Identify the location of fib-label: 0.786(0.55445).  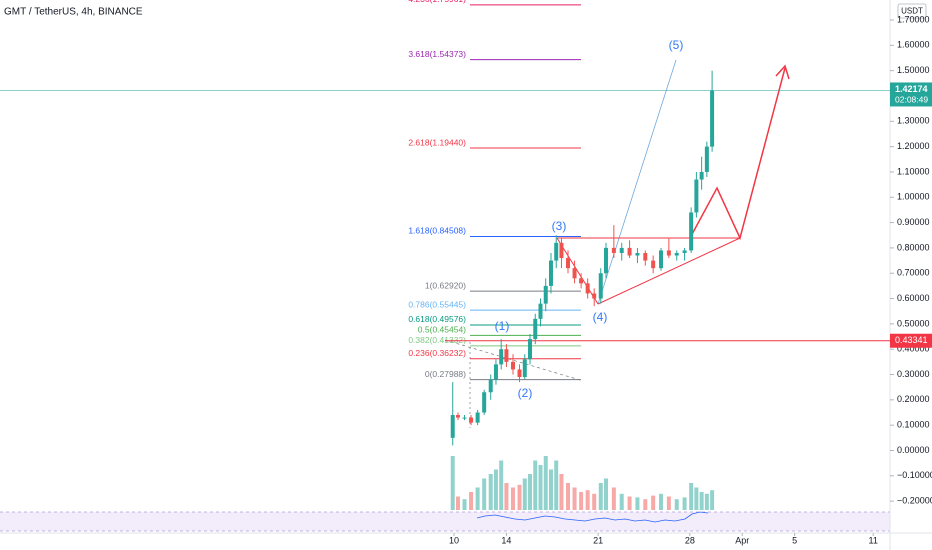
(437, 304).